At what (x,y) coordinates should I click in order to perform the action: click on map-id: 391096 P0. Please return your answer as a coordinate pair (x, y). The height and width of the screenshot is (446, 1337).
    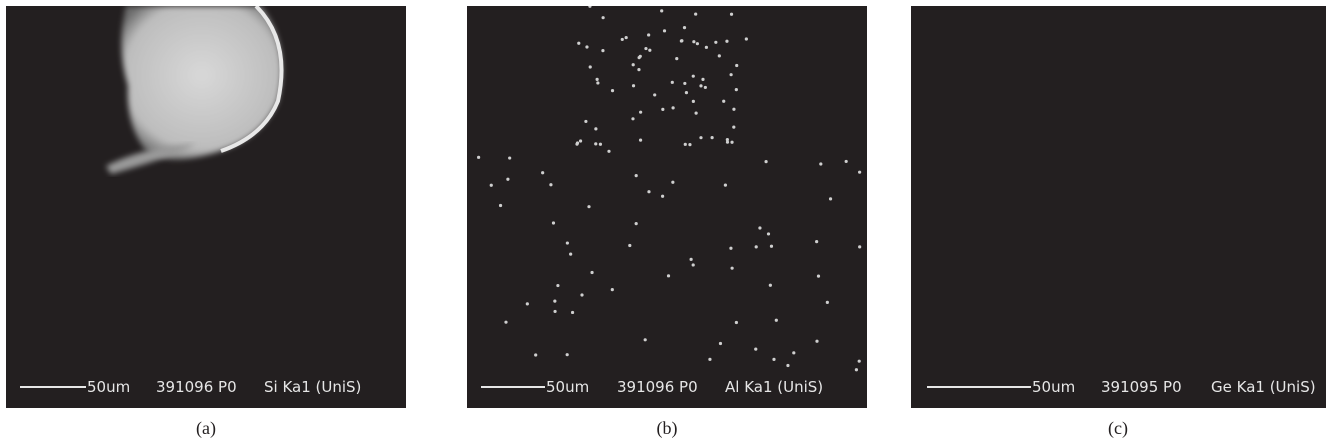
    Looking at the image, I should click on (196, 387).